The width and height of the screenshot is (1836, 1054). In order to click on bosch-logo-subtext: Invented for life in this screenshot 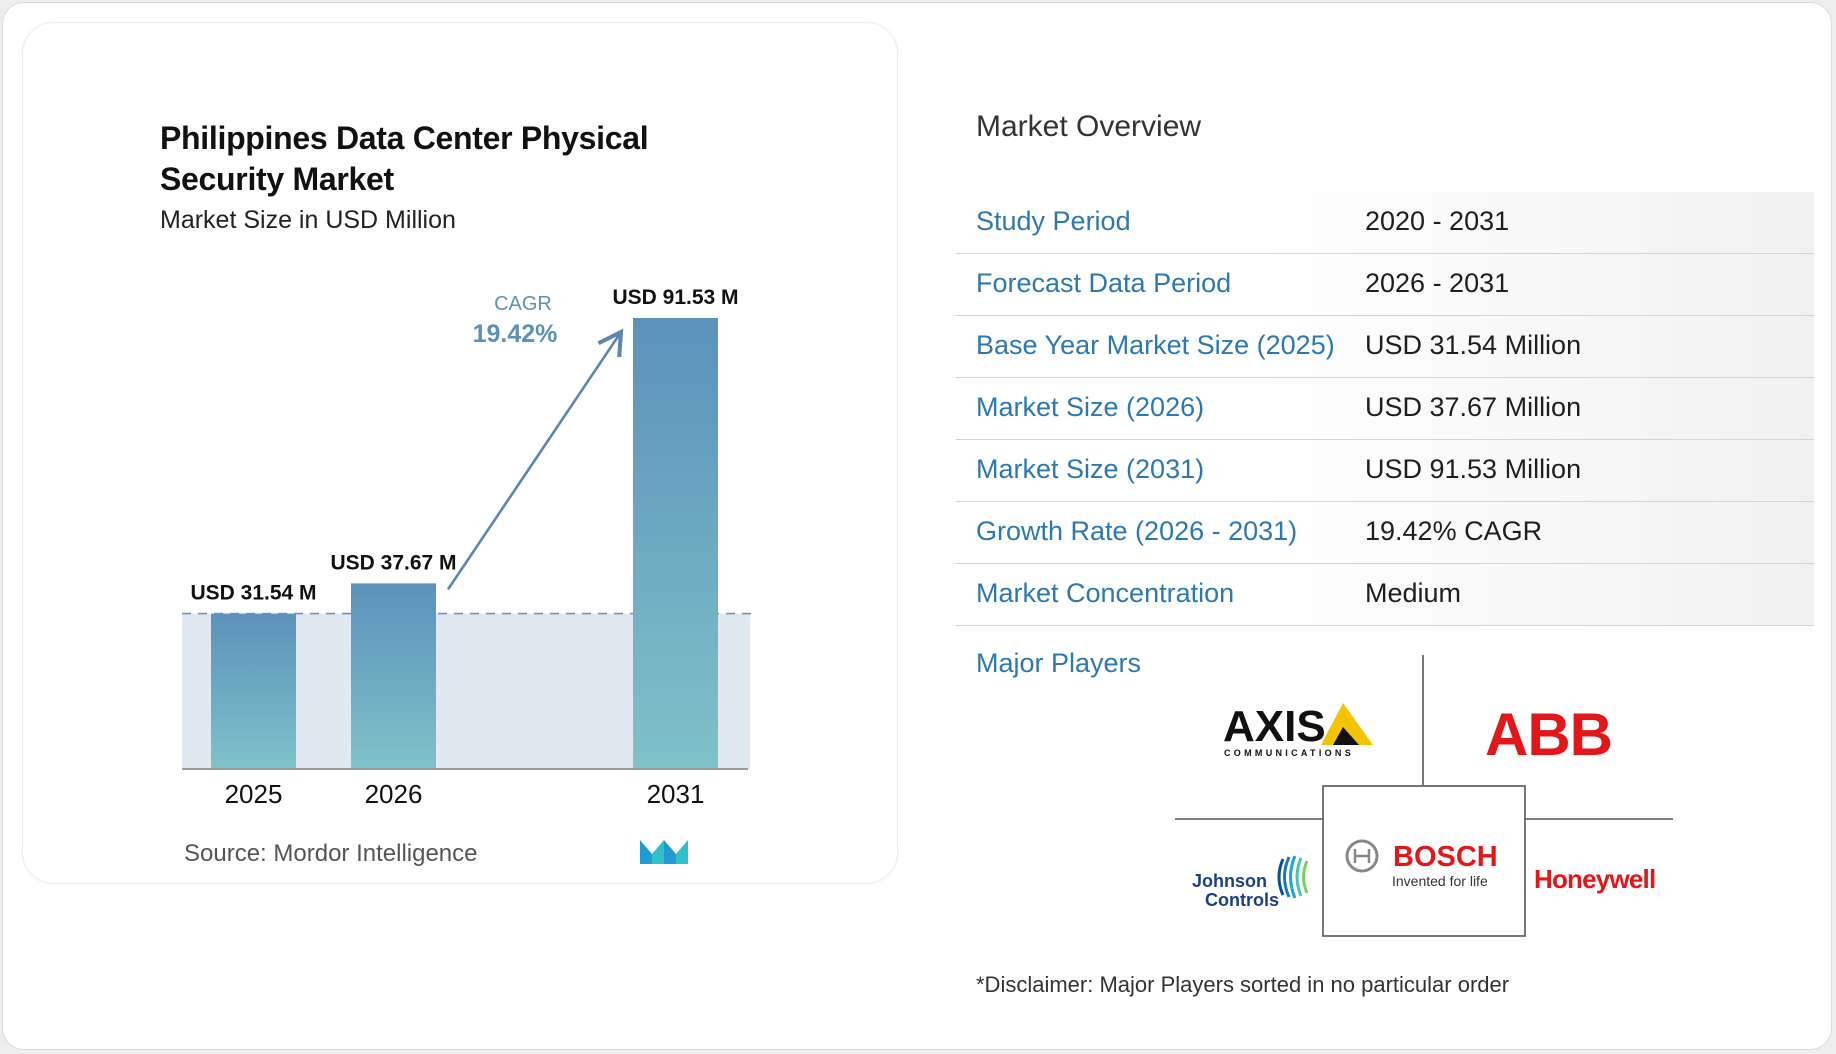, I will do `click(1440, 881)`.